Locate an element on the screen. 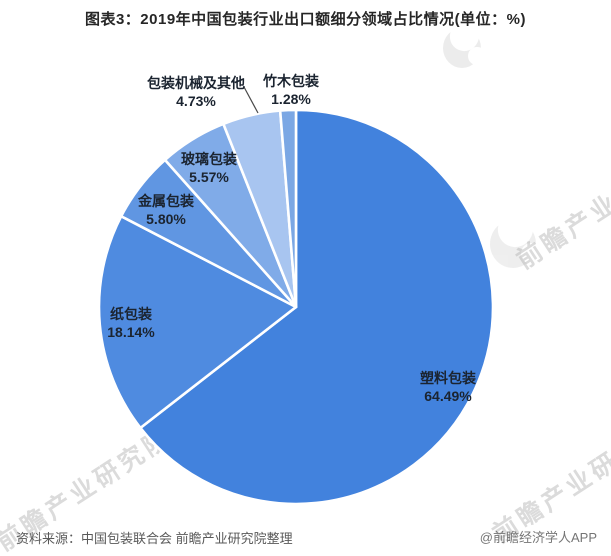 This screenshot has height=556, width=611. chart-title: 图表3：2019年中国包装行业出口额细分领域占比情况(单位：%) is located at coordinates (305, 19).